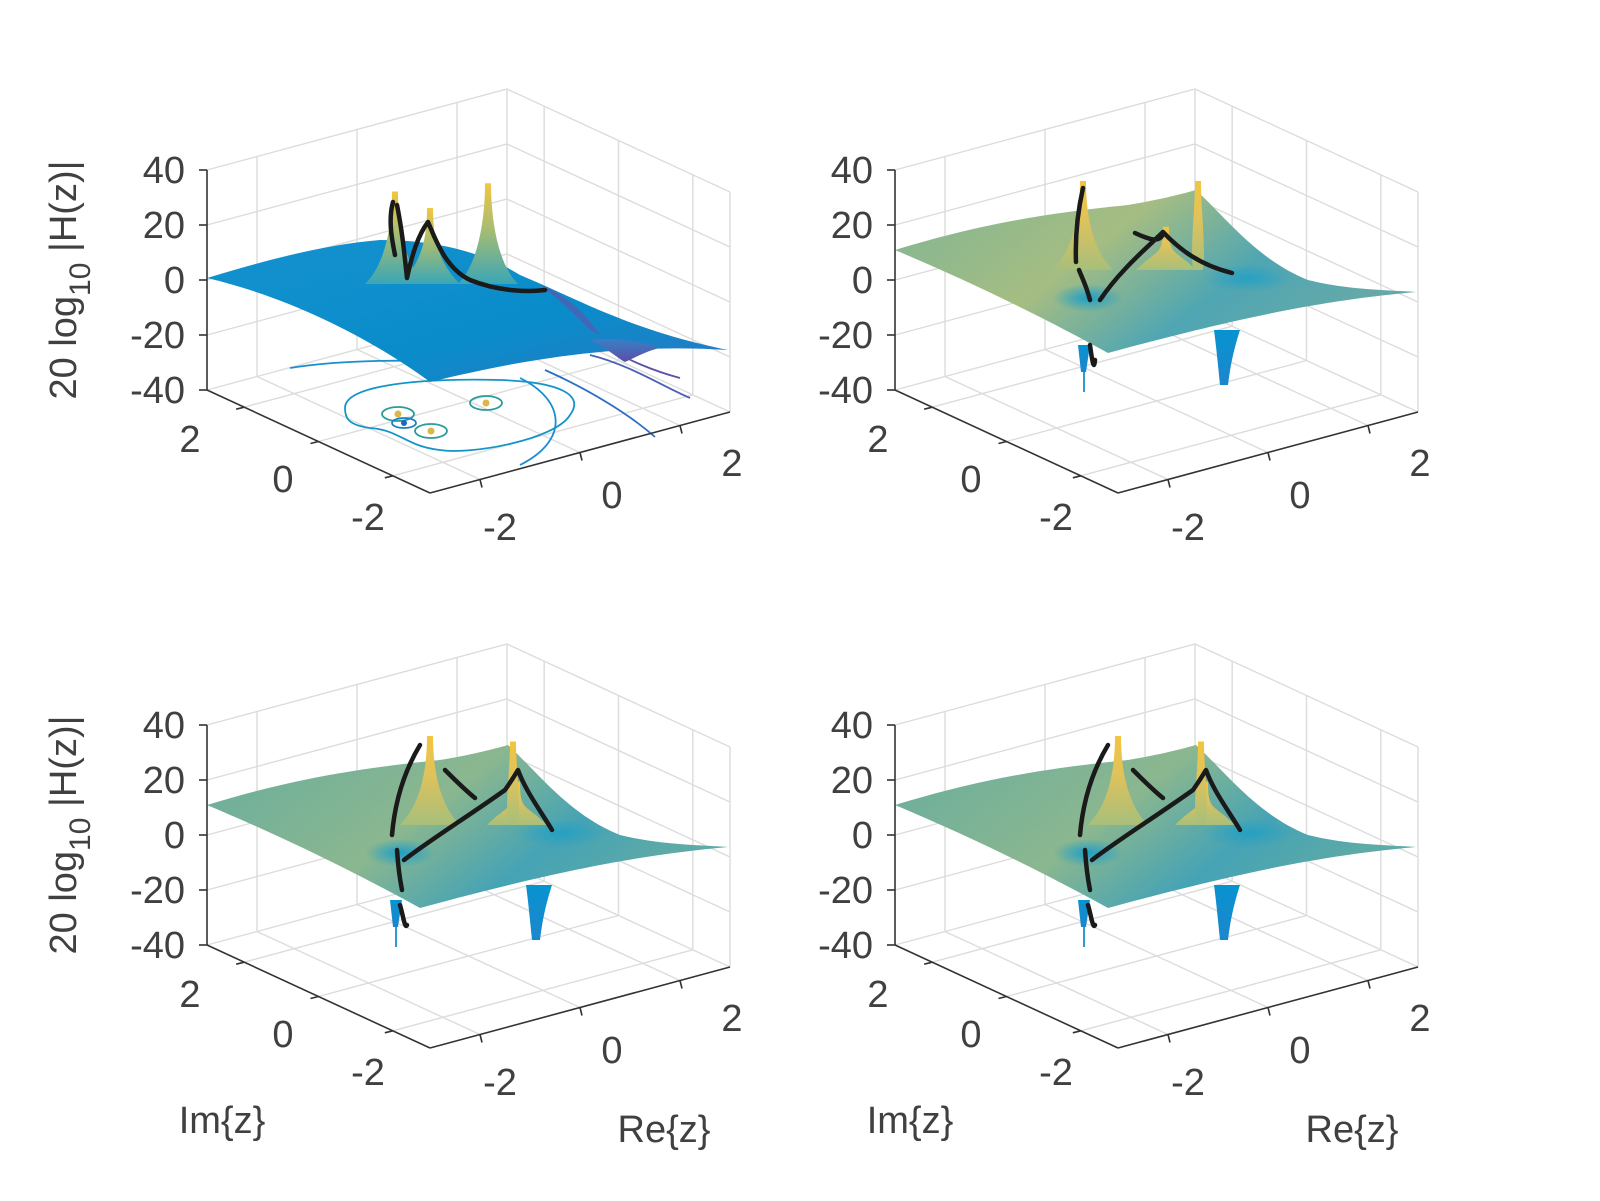 The image size is (1600, 1201). What do you see at coordinates (625, 350) in the screenshot?
I see `surface-dip` at bounding box center [625, 350].